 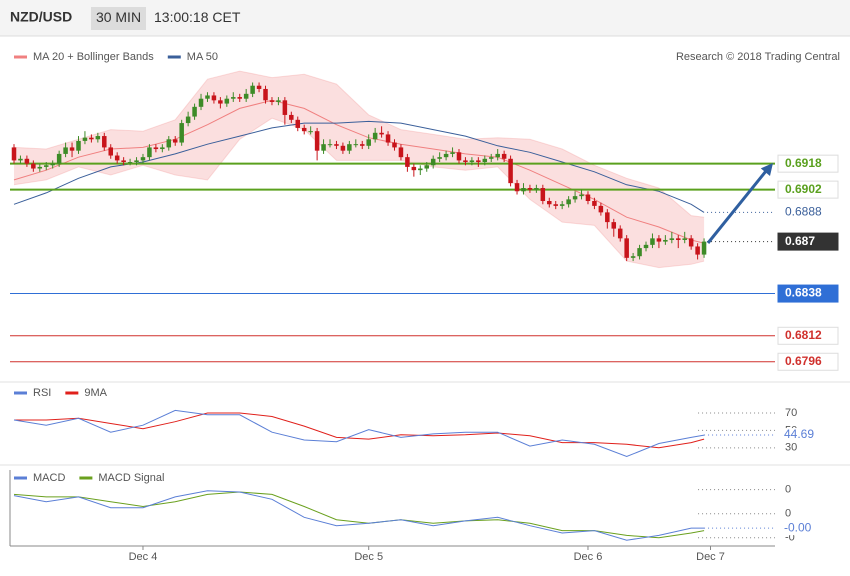 What do you see at coordinates (798, 527) in the screenshot?
I see `last-value-label: -0.00` at bounding box center [798, 527].